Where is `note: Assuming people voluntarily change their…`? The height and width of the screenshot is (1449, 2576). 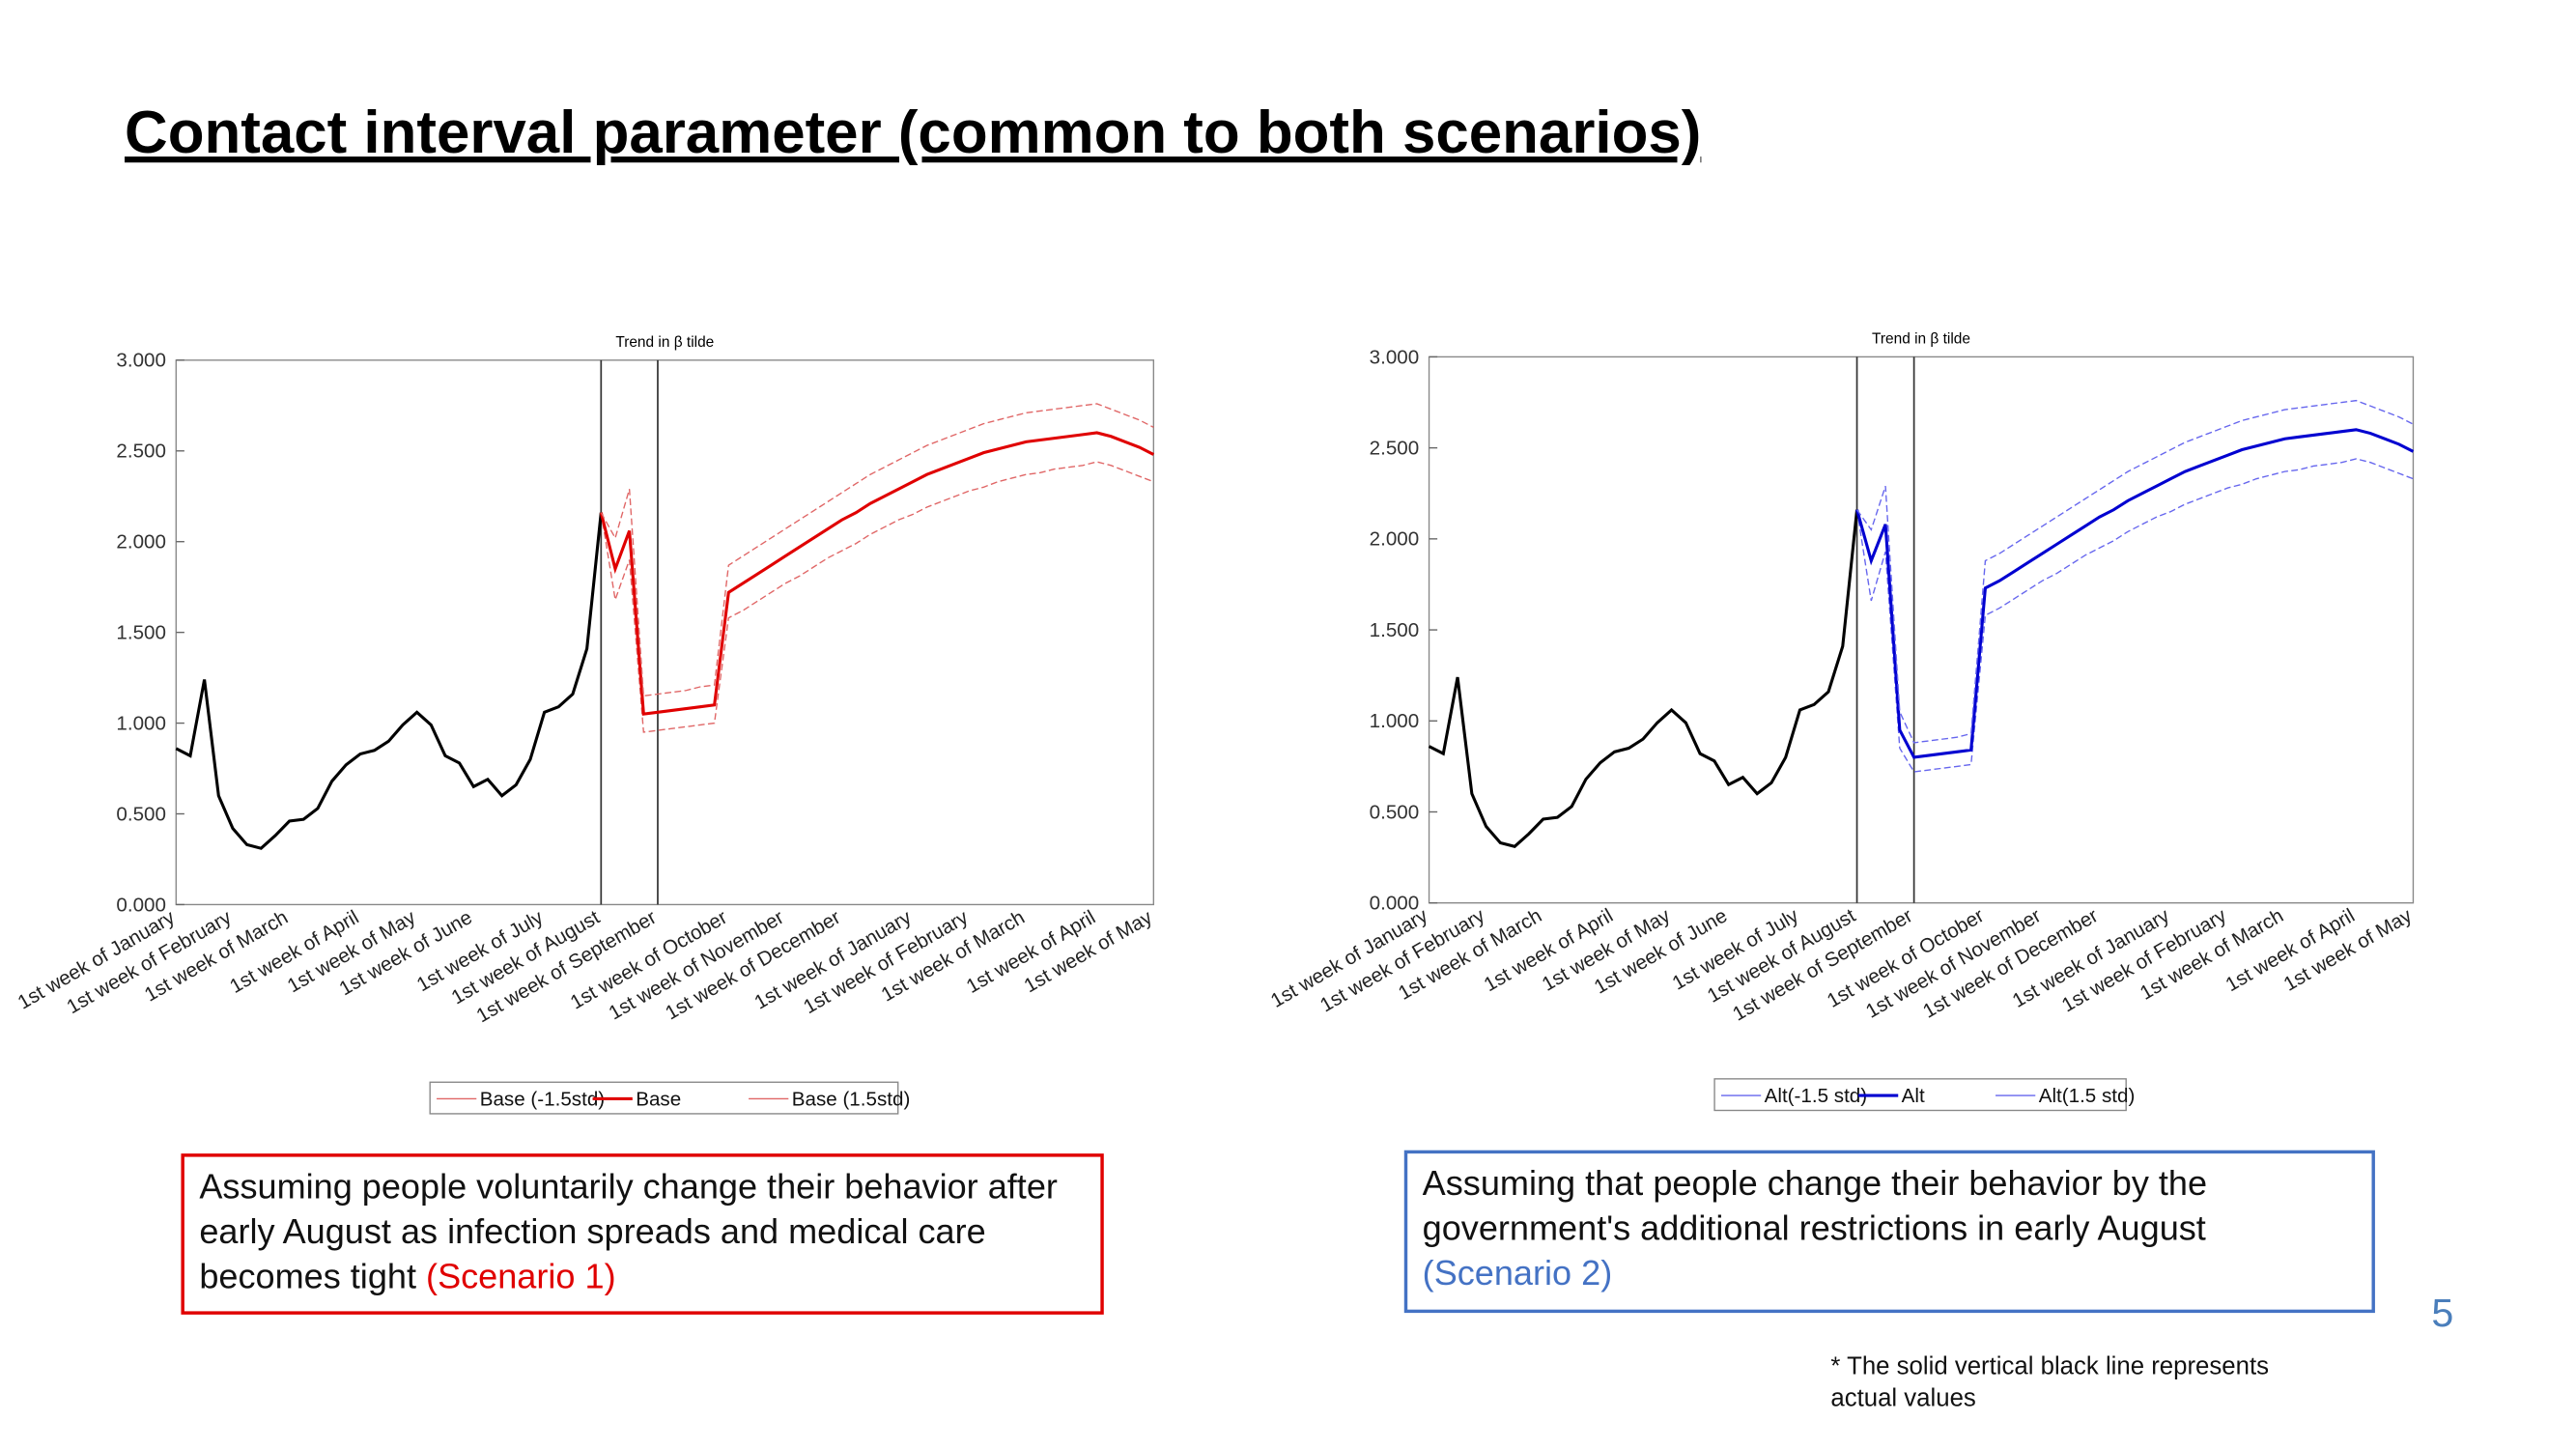 note: Assuming people voluntarily change their… is located at coordinates (647, 1232).